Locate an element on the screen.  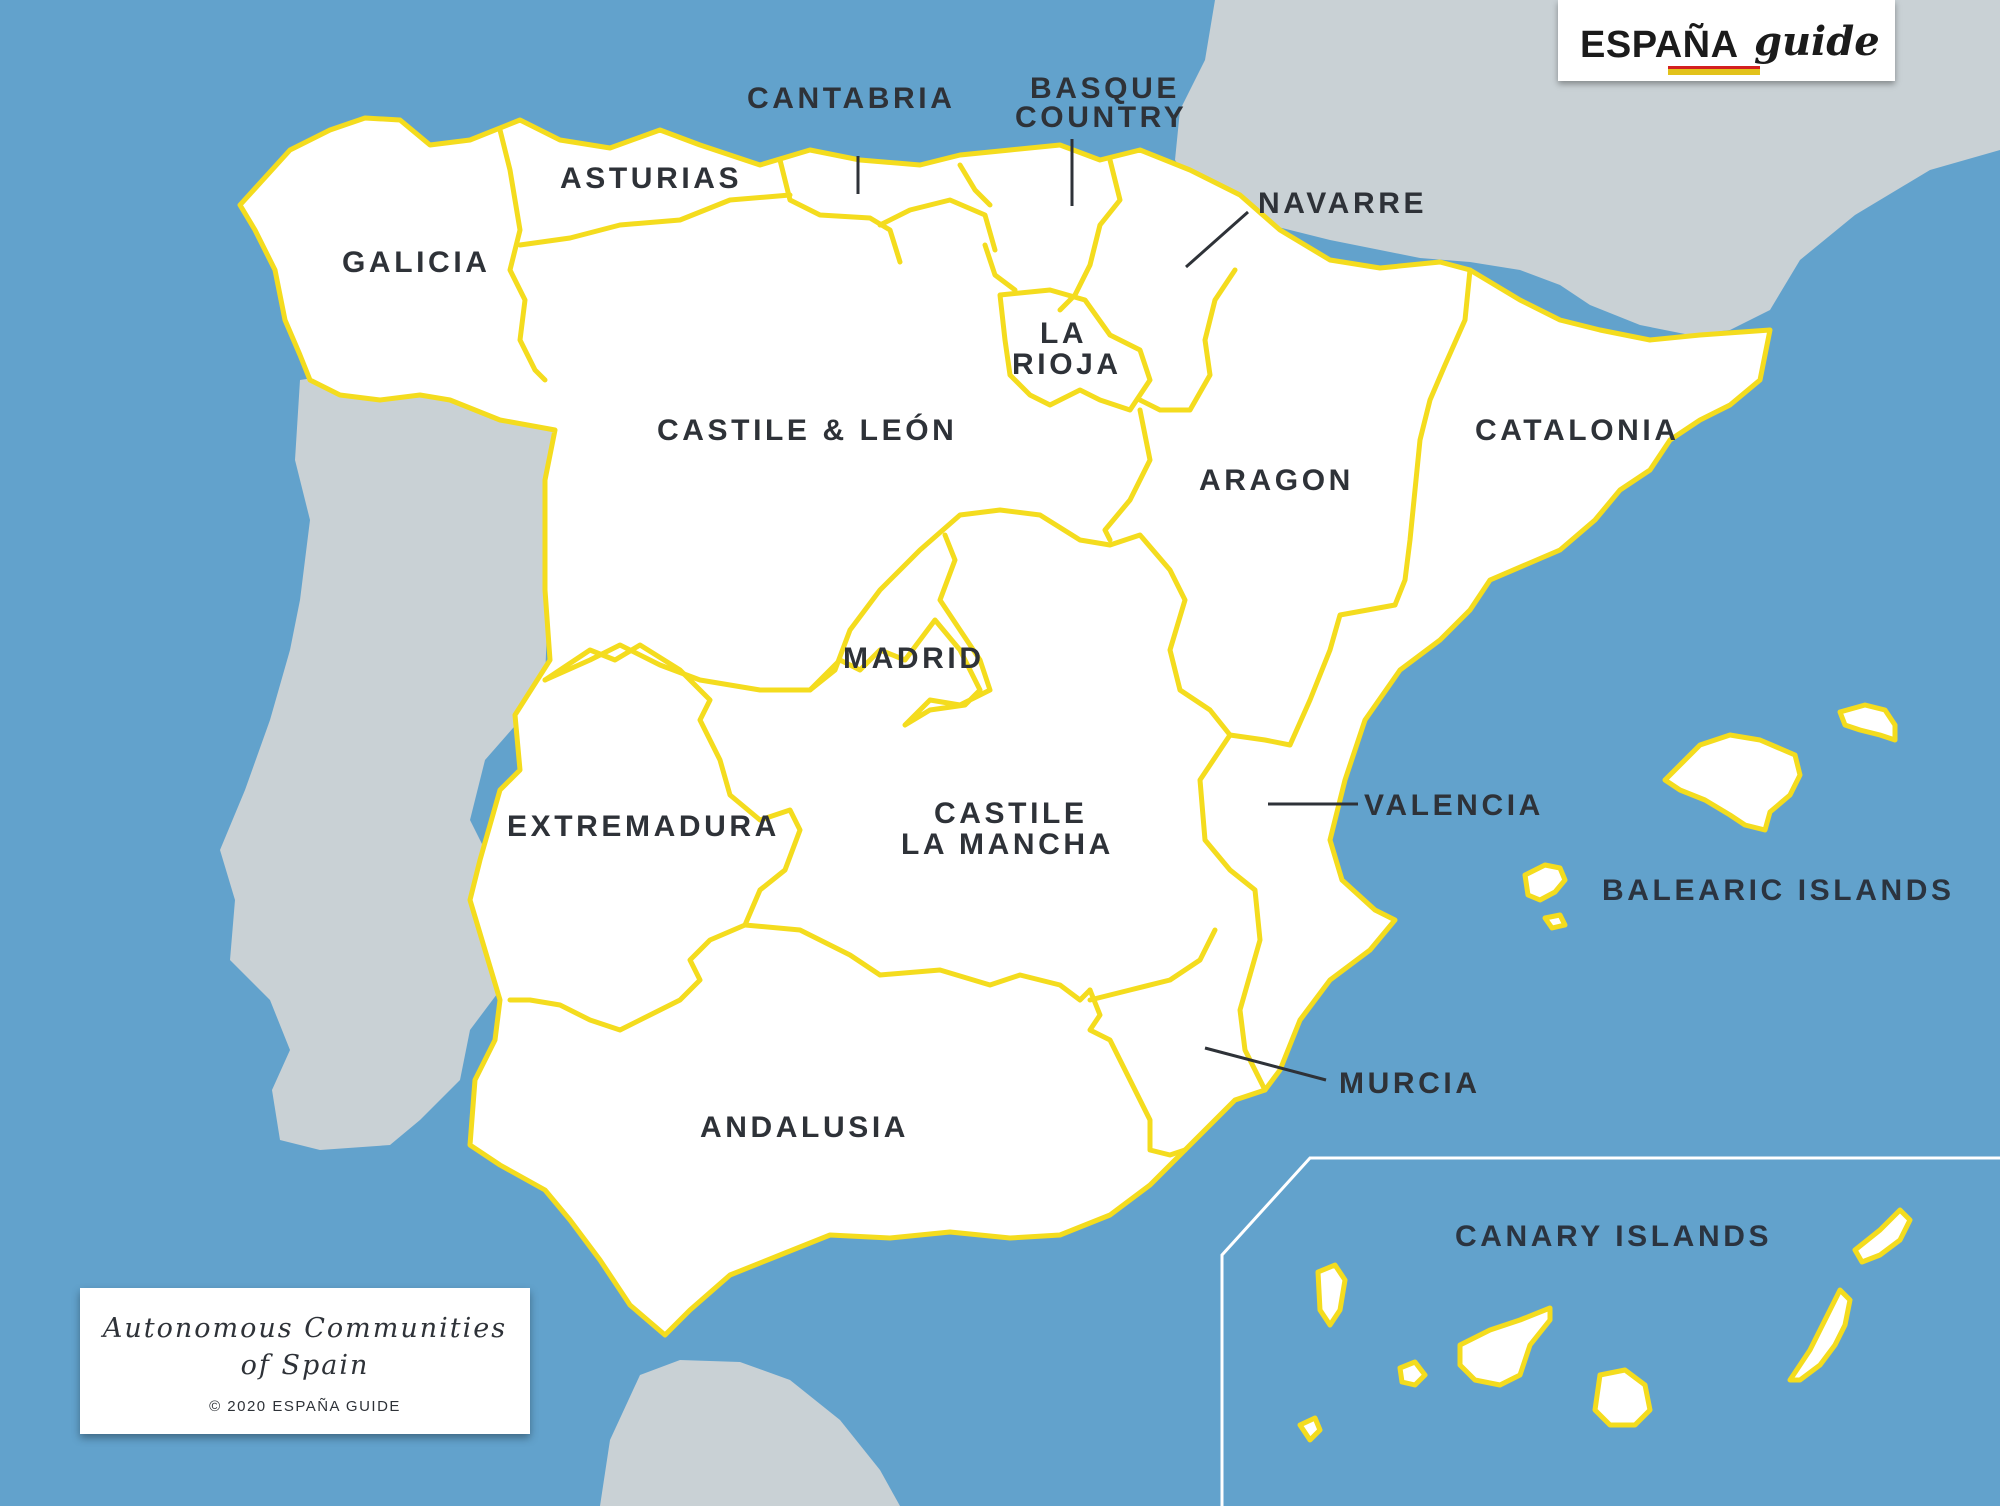
logo-script: guide is located at coordinates (1817, 41).